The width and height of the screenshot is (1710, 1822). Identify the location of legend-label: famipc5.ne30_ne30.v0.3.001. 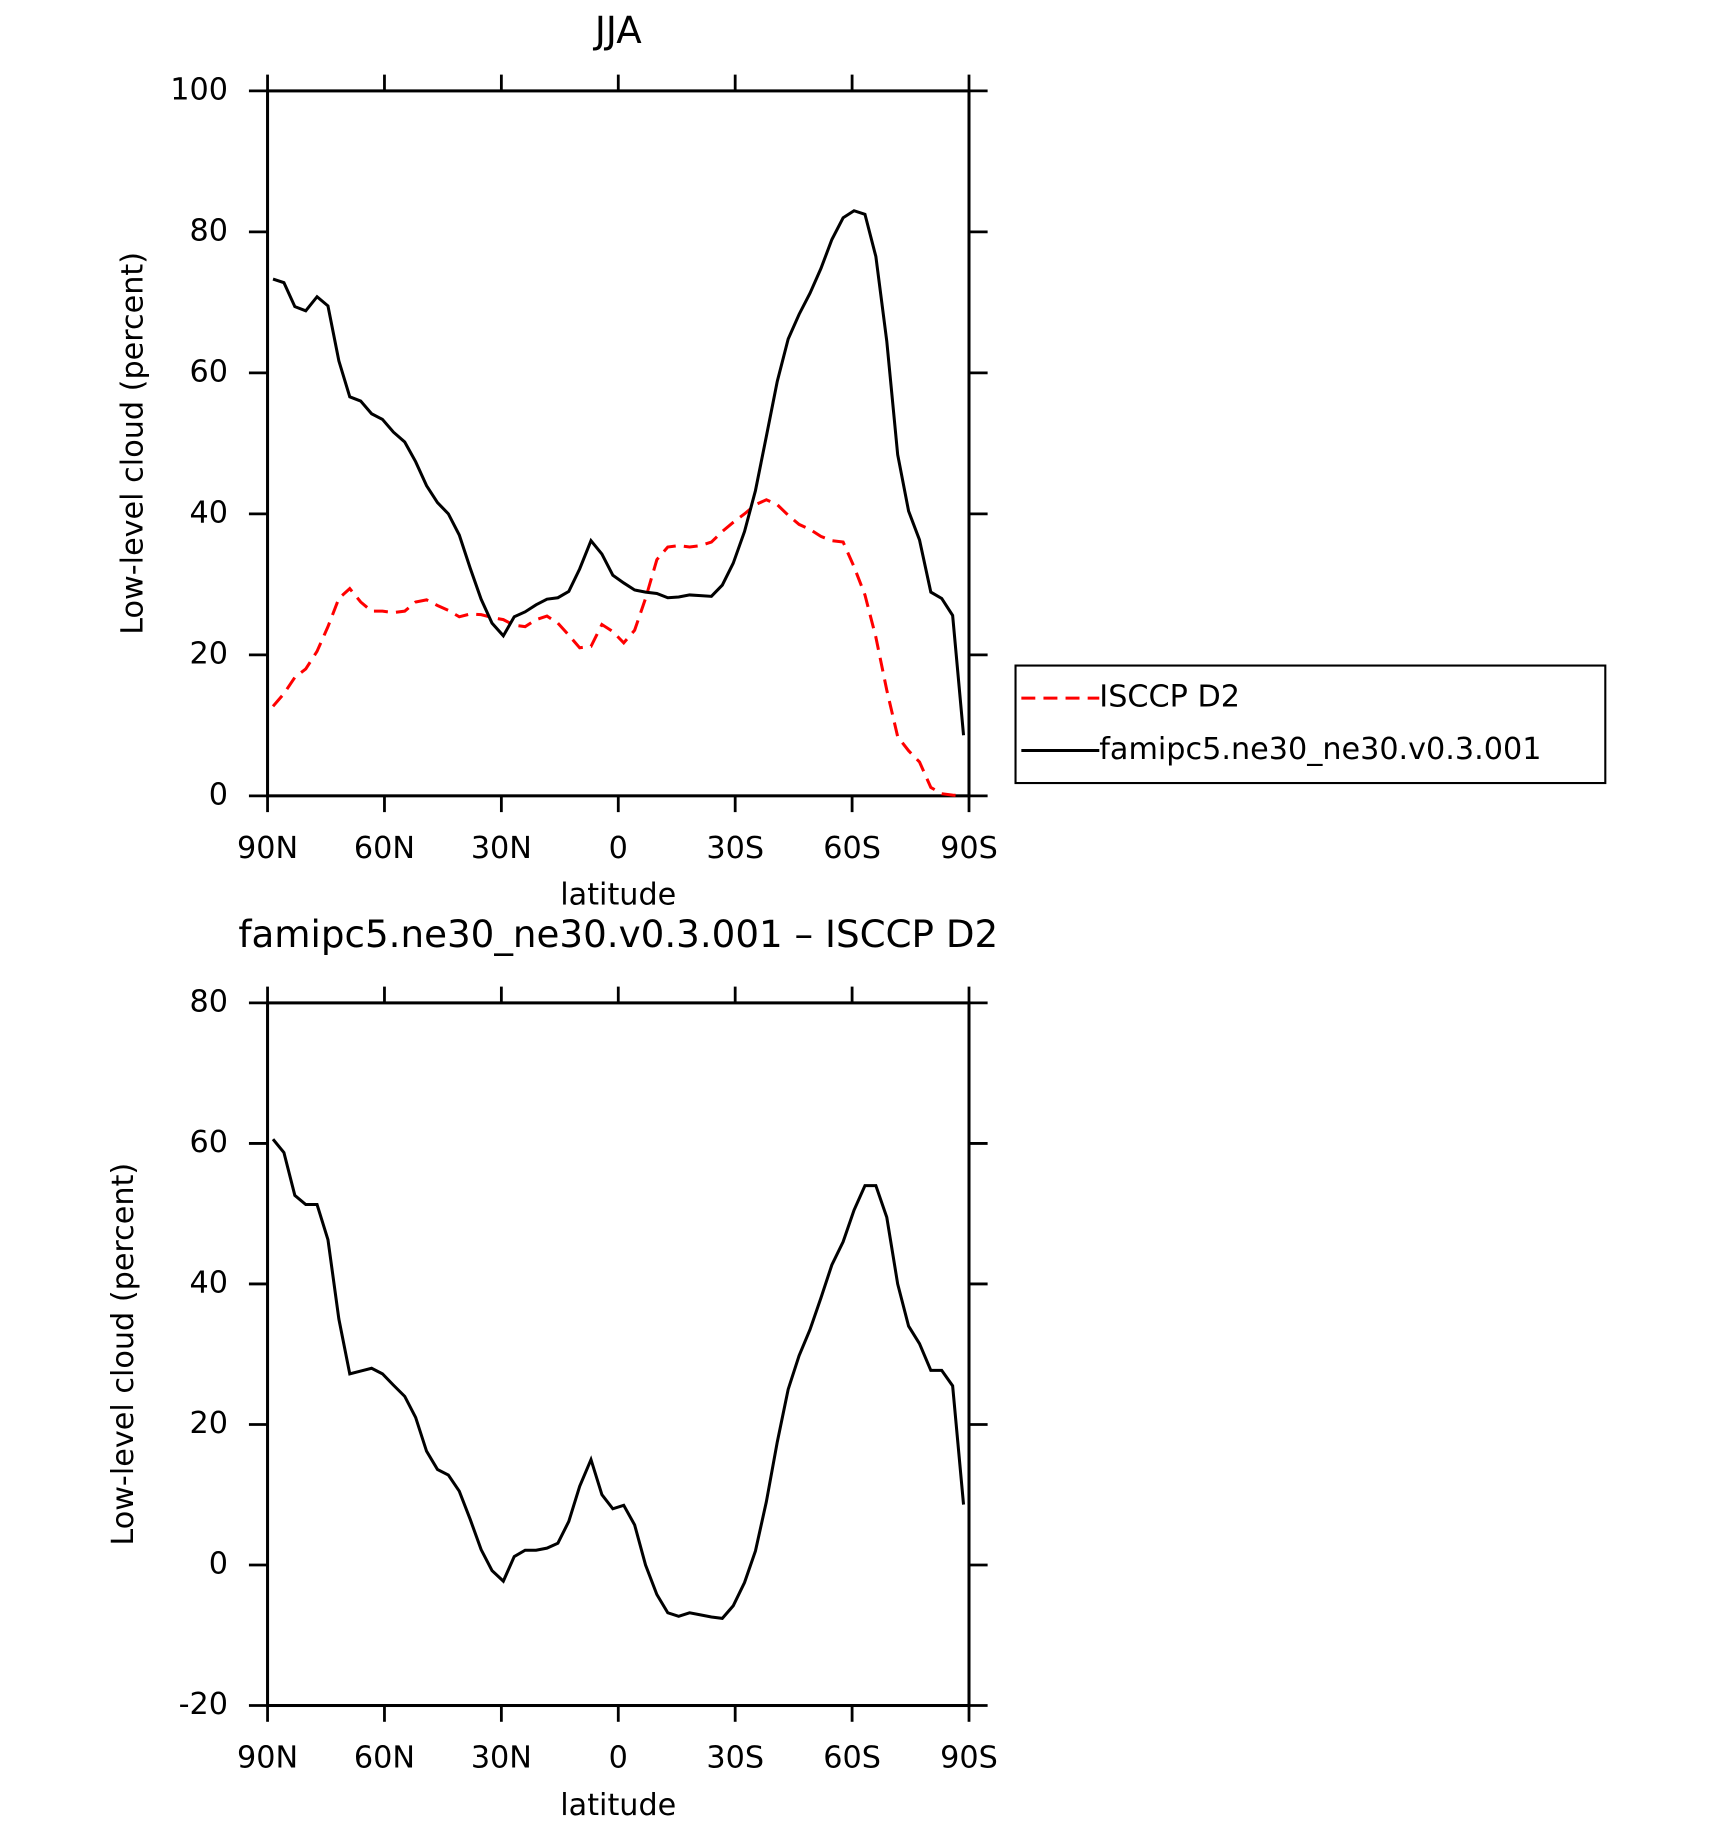
(1320, 749).